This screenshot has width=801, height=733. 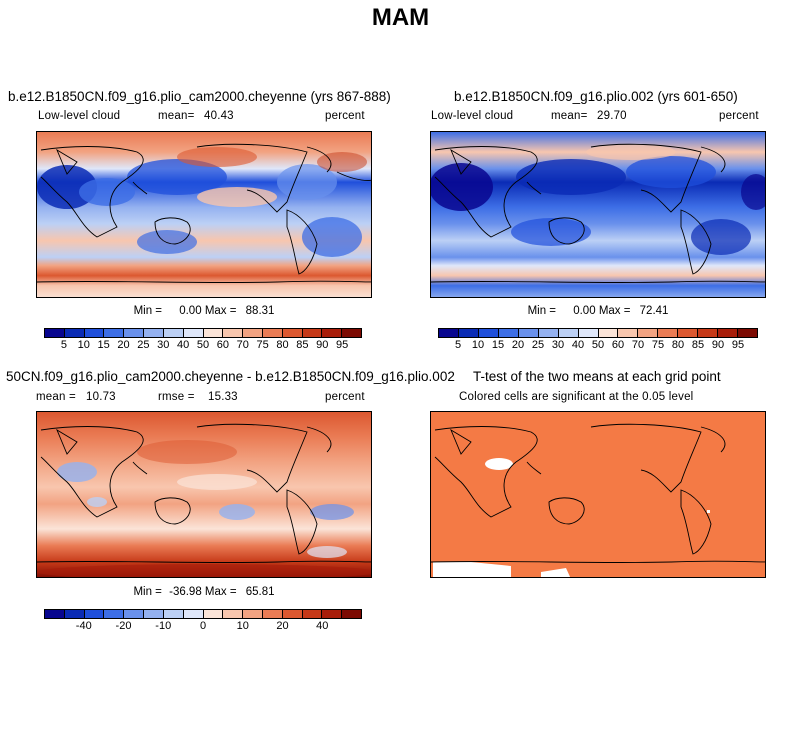 I want to click on colorbar-tick-label: 0, so click(x=203, y=626).